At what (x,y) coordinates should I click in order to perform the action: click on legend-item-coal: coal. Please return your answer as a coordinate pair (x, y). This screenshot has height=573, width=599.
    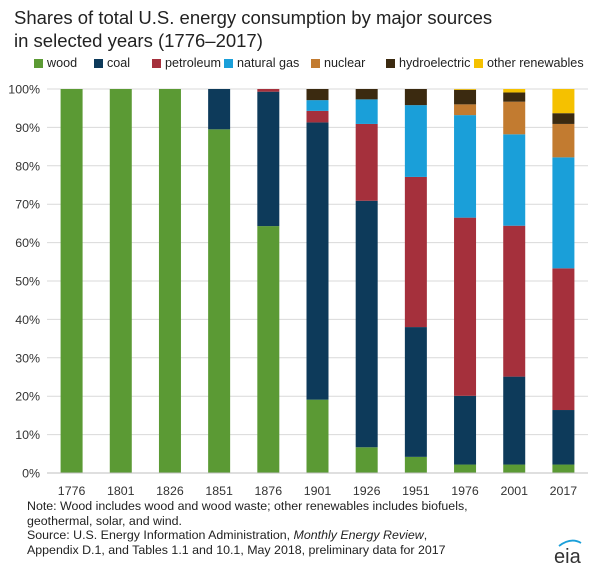
    Looking at the image, I should click on (112, 63).